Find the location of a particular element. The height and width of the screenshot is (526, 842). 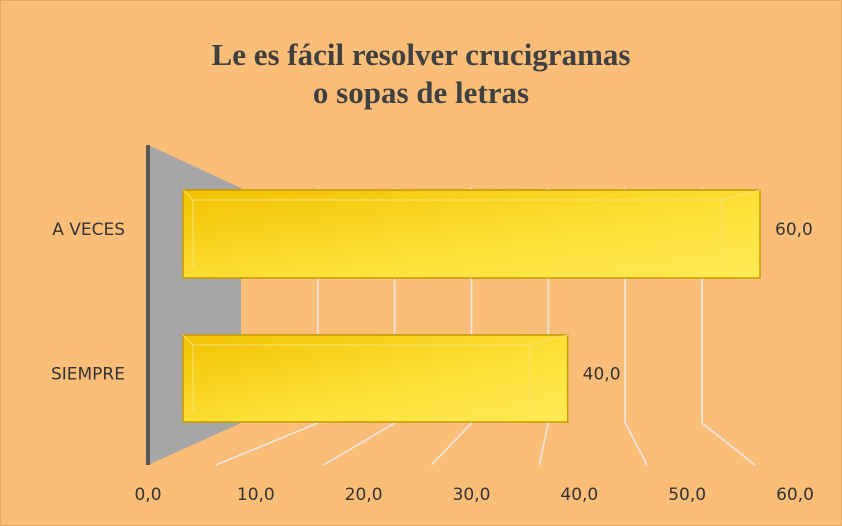

x-tick-label: 0,0 is located at coordinates (147, 495).